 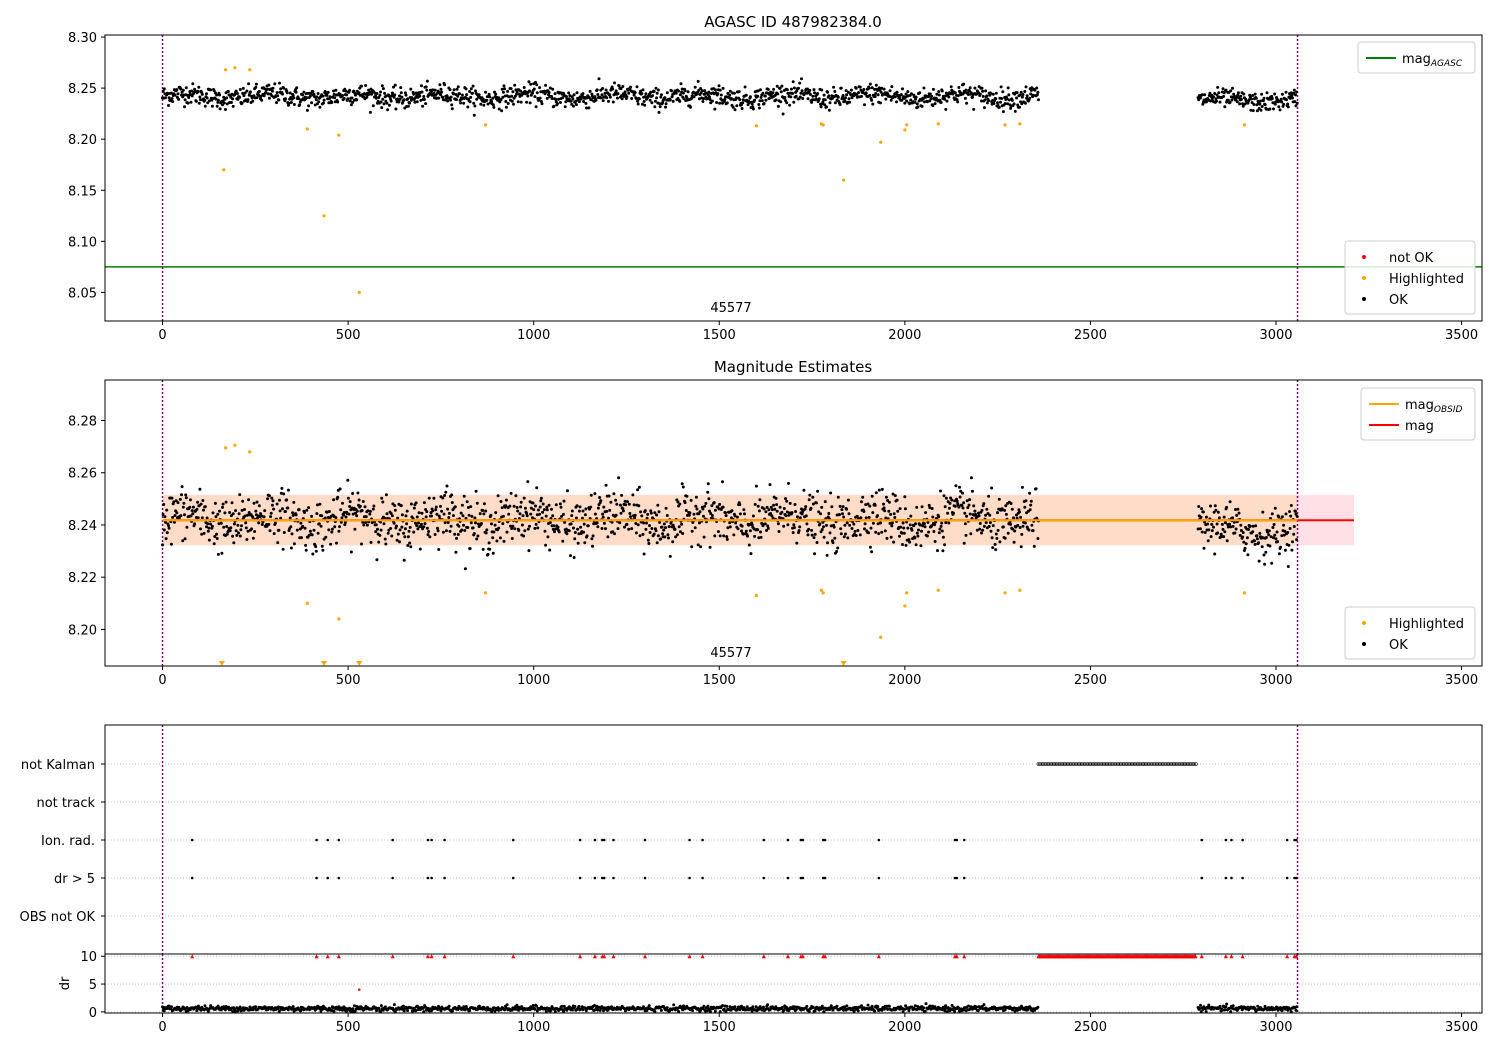 I want to click on not-kalman-point, so click(x=1194, y=764).